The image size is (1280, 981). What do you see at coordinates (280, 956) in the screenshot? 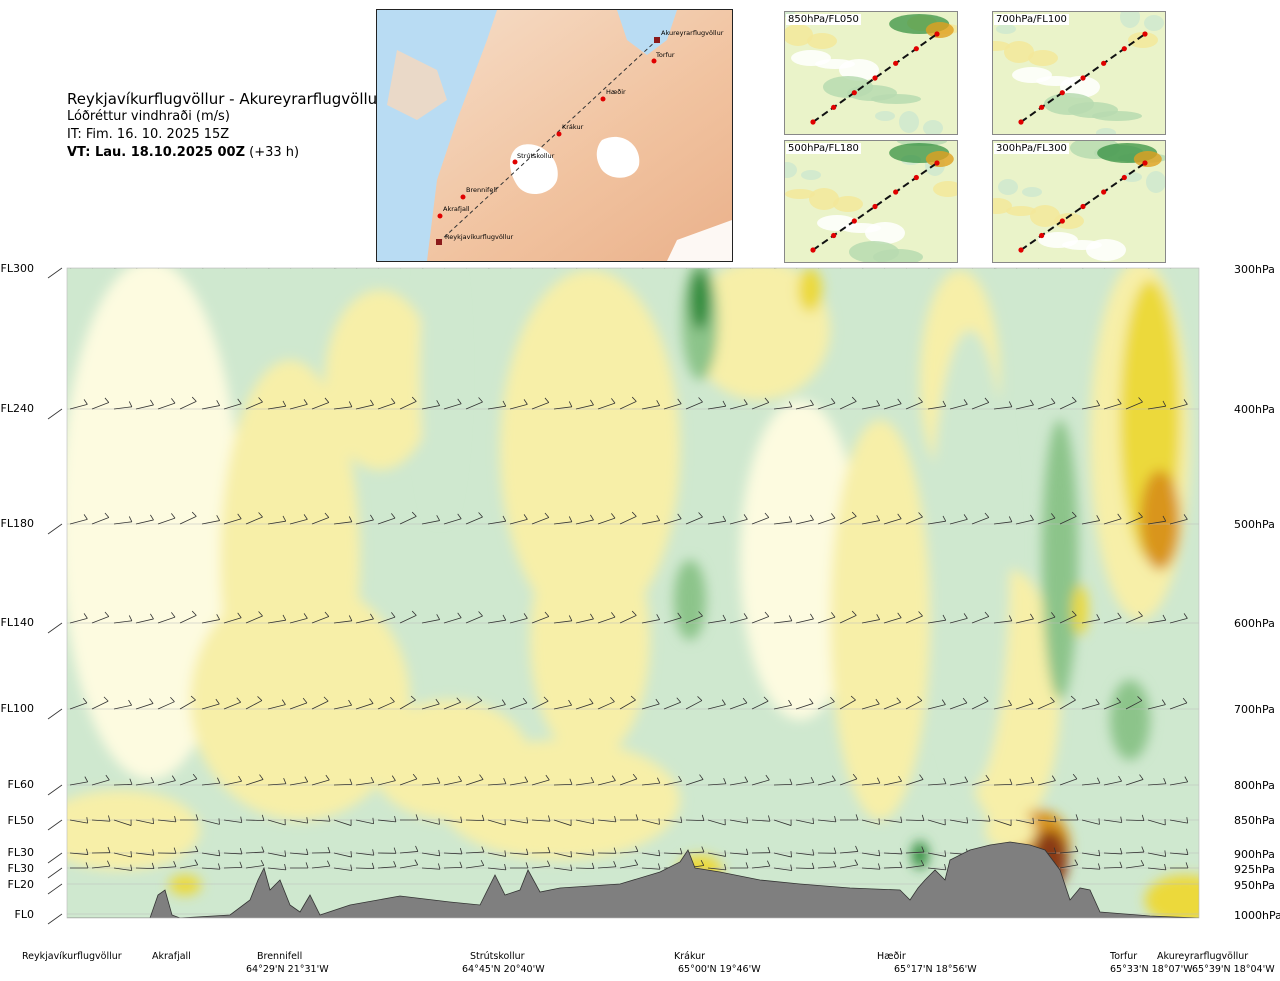
I see `x-point-name: Brennifell` at bounding box center [280, 956].